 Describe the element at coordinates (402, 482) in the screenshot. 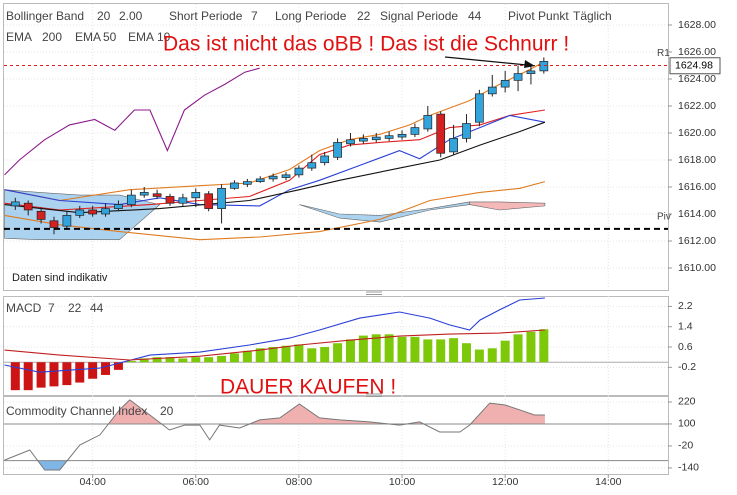

I see `x-tick-label: 10:00` at that location.